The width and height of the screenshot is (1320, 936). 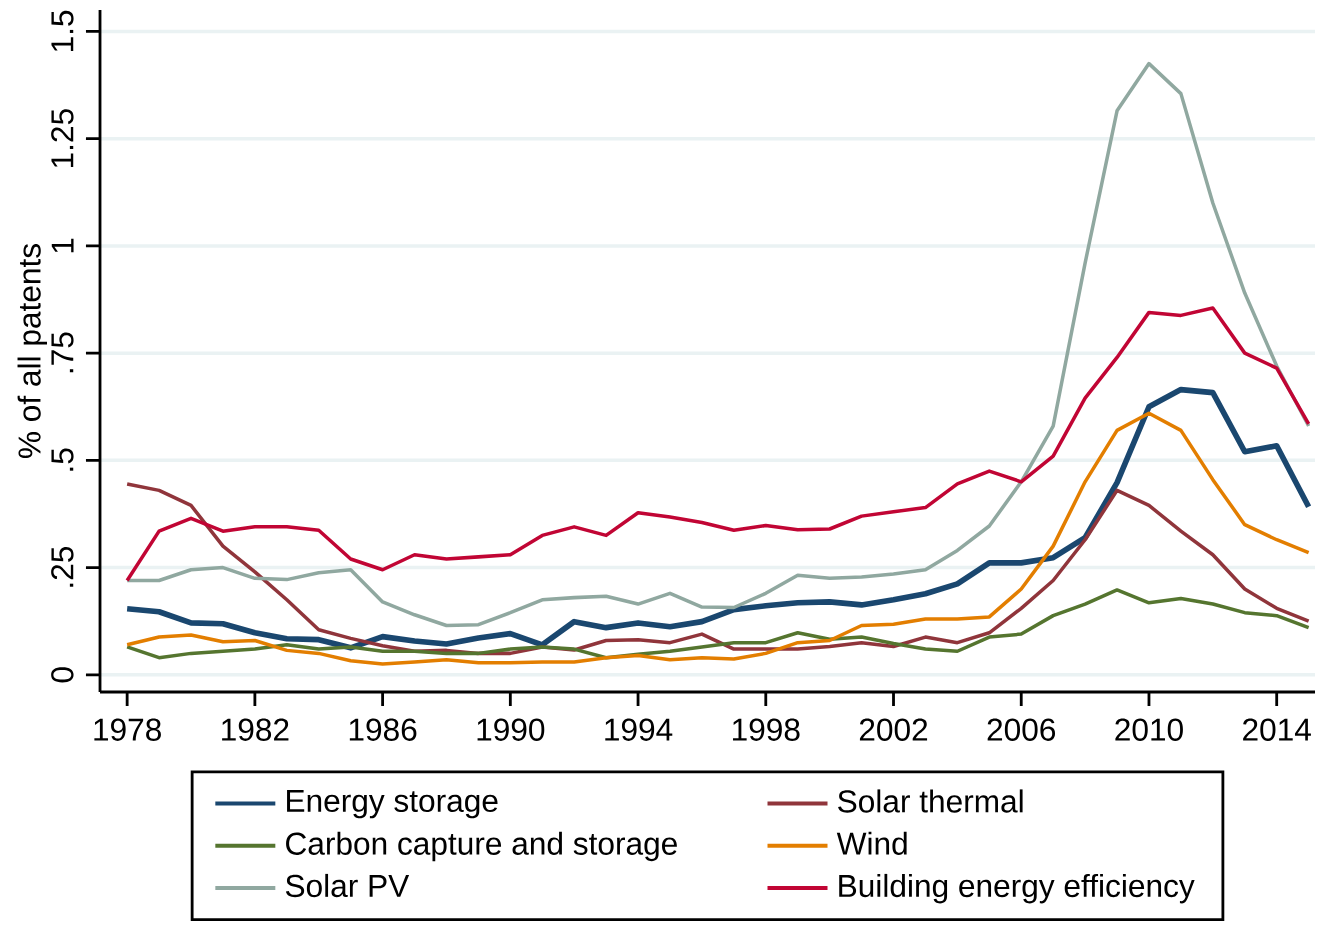 What do you see at coordinates (871, 843) in the screenshot?
I see `legend-label: Wind` at bounding box center [871, 843].